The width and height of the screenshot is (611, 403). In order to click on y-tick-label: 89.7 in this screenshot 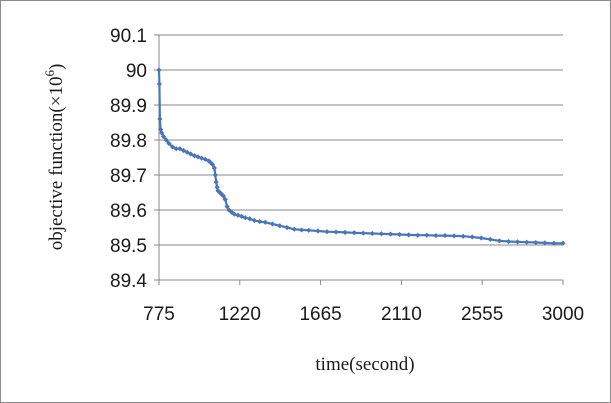, I will do `click(128, 176)`.